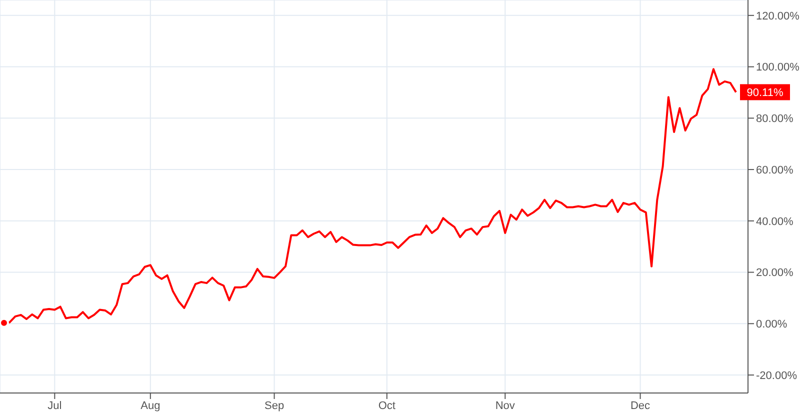 The height and width of the screenshot is (414, 801). Describe the element at coordinates (775, 170) in the screenshot. I see `y-tick-label: 60.00%` at that location.